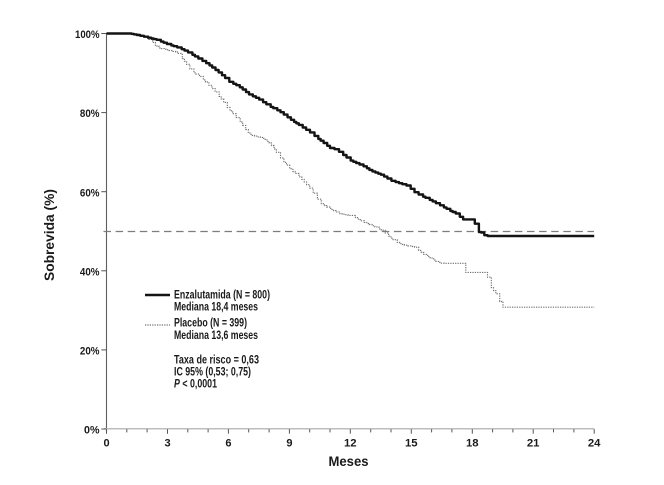 The width and height of the screenshot is (664, 485). What do you see at coordinates (222, 294) in the screenshot?
I see `svg-text: Enzalutamida (N = 800)` at bounding box center [222, 294].